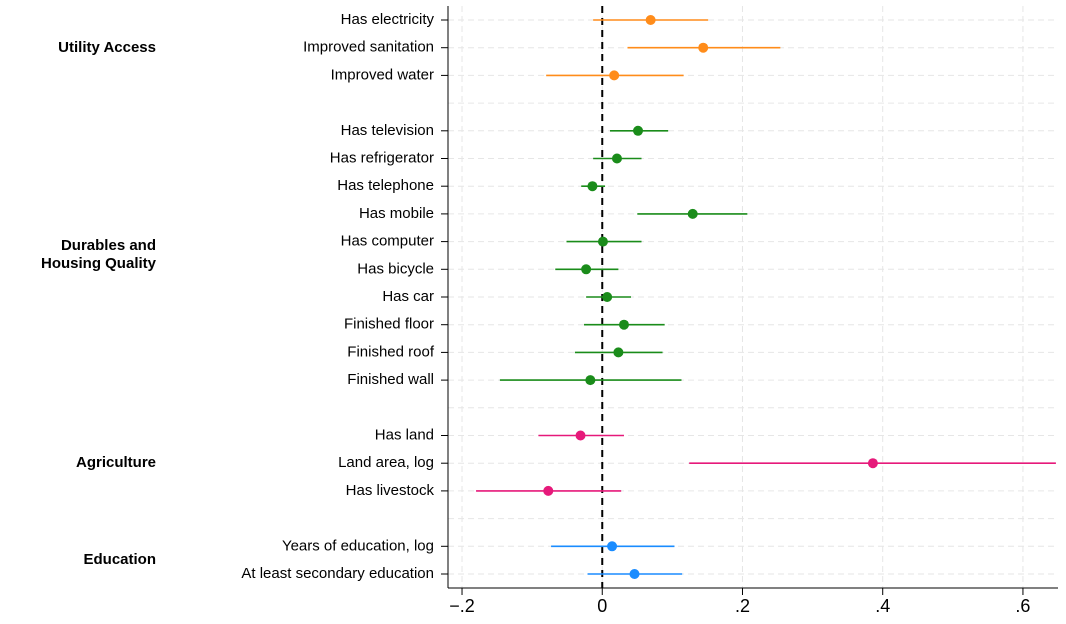 The height and width of the screenshot is (624, 1066). I want to click on y-tick-label: Finished roof, so click(391, 351).